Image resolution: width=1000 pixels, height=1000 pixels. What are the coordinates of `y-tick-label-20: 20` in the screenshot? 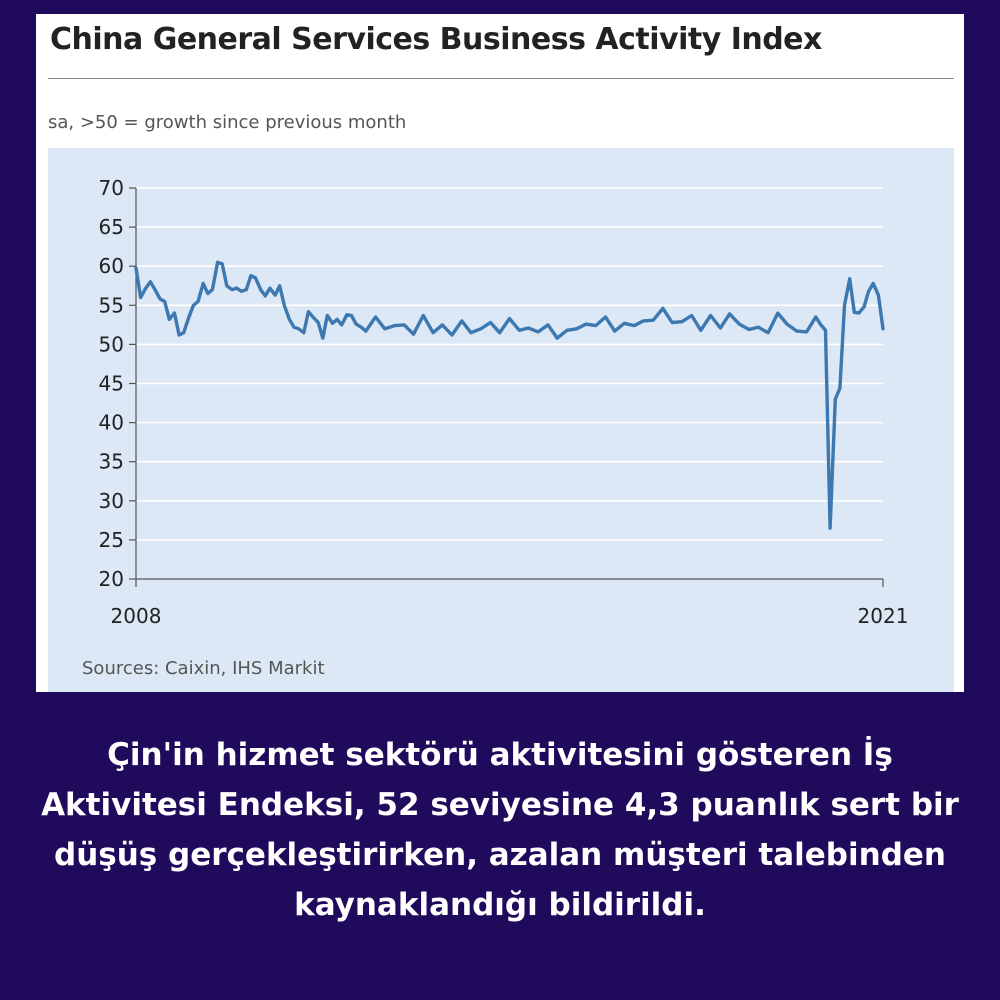 It's located at (111, 579).